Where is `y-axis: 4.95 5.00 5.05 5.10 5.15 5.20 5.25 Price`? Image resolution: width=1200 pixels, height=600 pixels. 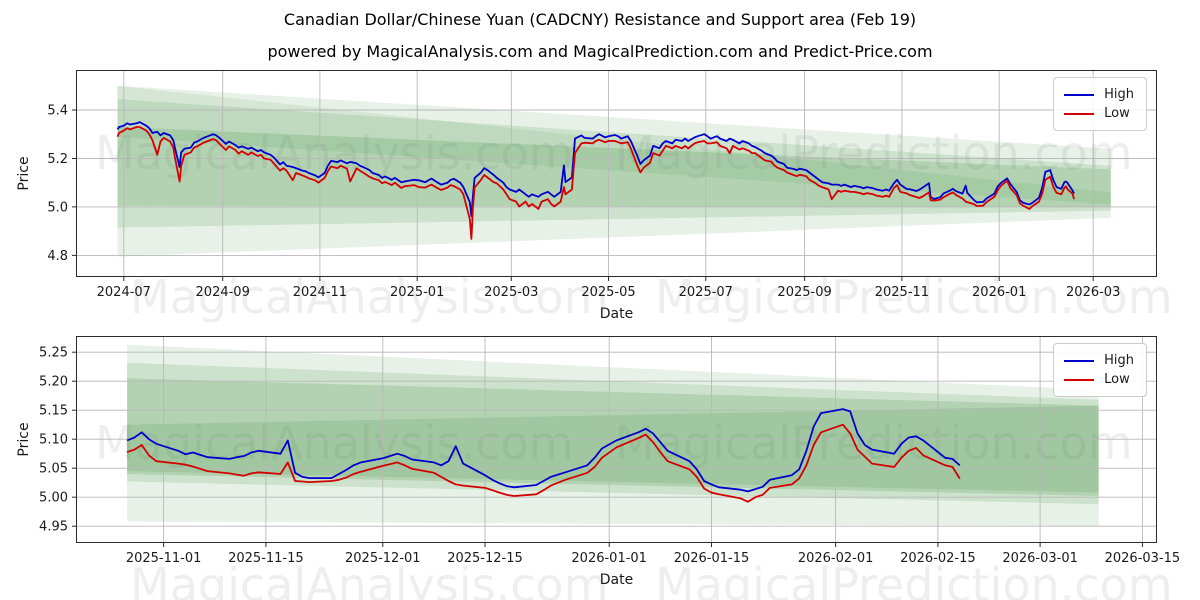
y-axis: 4.95 5.00 5.05 5.10 5.15 5.20 5.25 Price is located at coordinates (46, 440).